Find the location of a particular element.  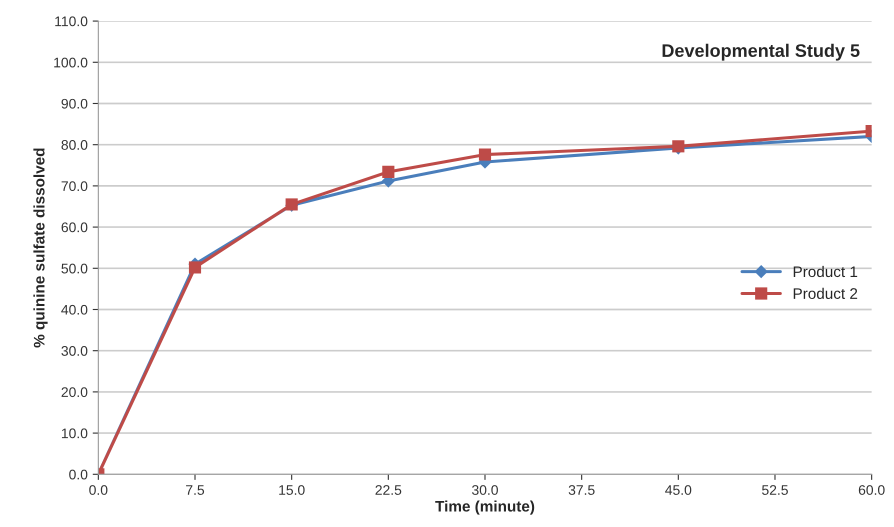

x-tick-label: 22.5 is located at coordinates (389, 490).